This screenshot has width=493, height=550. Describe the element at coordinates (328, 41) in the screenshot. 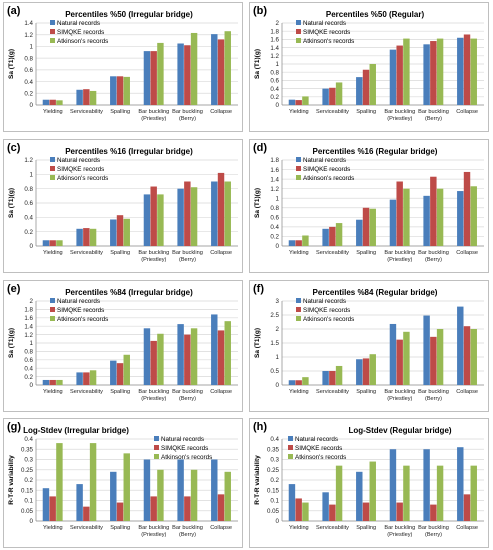

I see `legend-label-atkinson: Atkinson's records` at that location.